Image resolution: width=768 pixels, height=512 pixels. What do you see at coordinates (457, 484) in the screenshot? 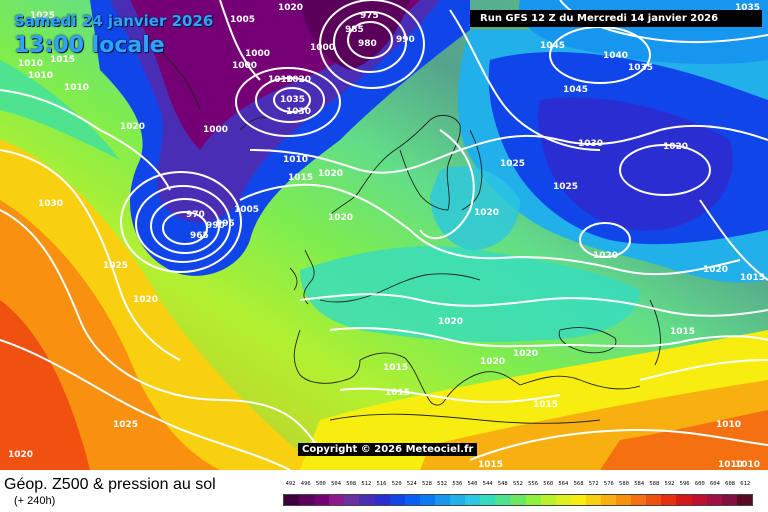
I see `legend-tick: 536` at bounding box center [457, 484].